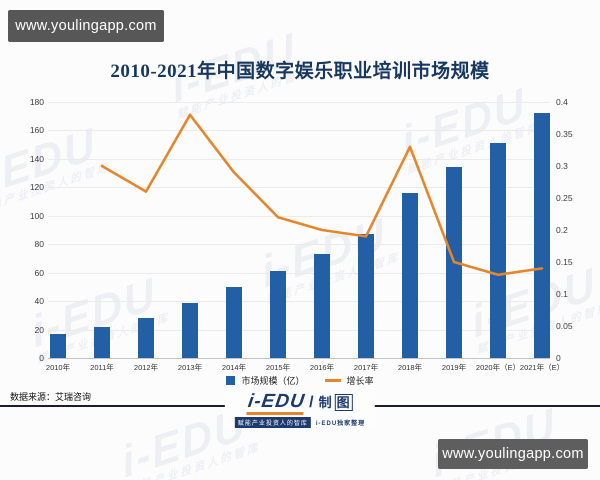  I want to click on x-axis-label: 2021年（E）, so click(542, 367).